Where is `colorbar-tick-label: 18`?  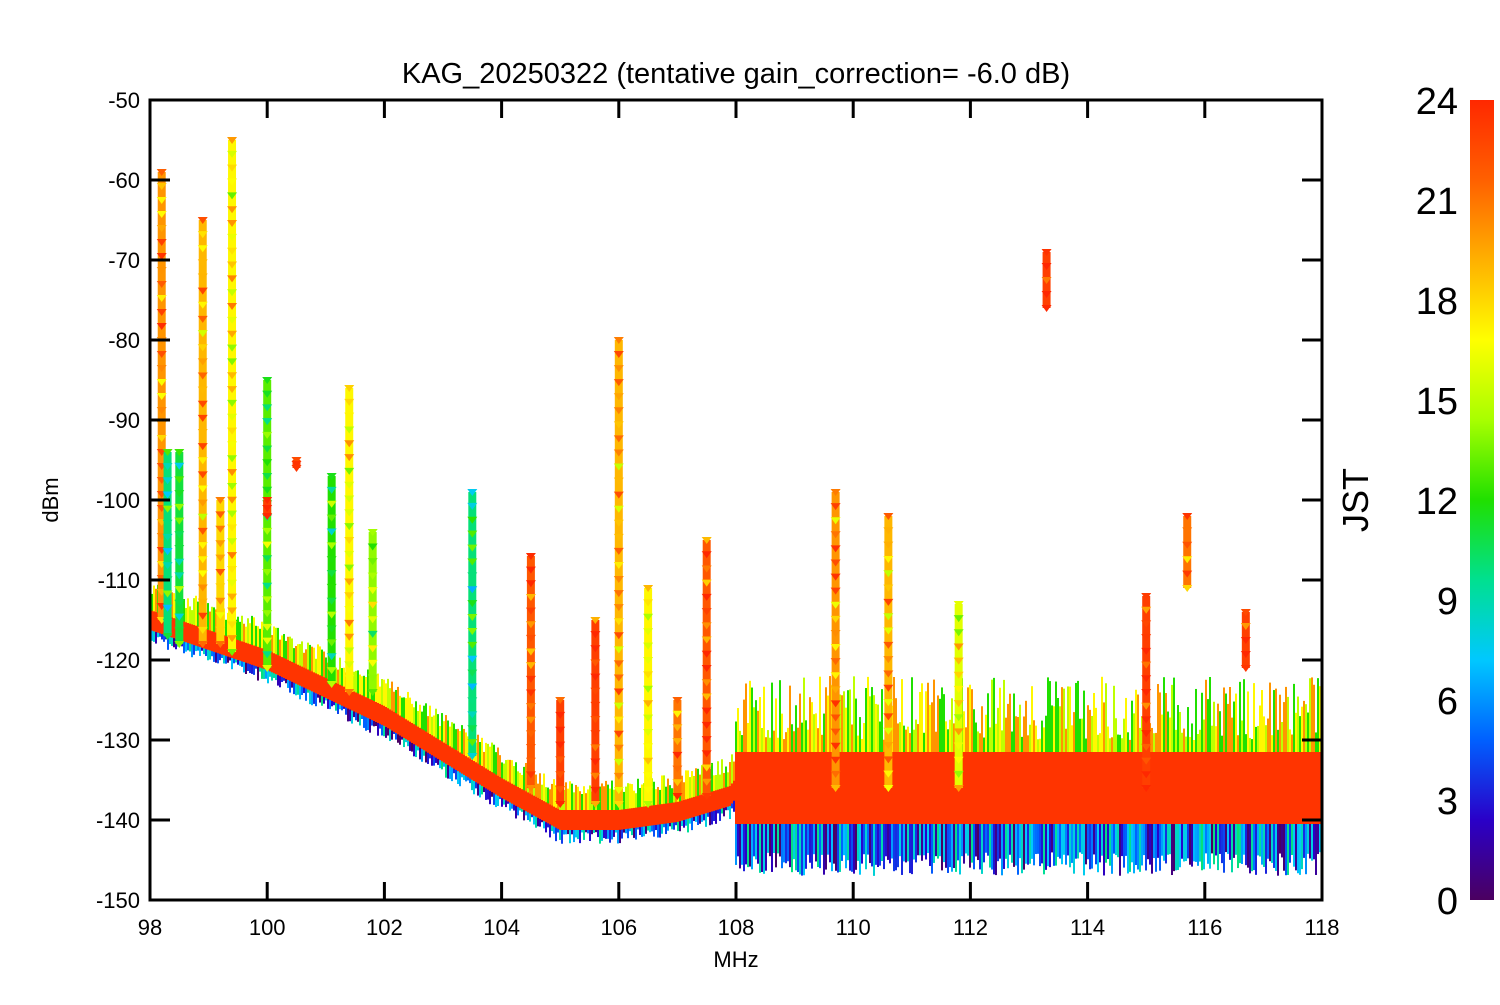
colorbar-tick-label: 18 is located at coordinates (1437, 302).